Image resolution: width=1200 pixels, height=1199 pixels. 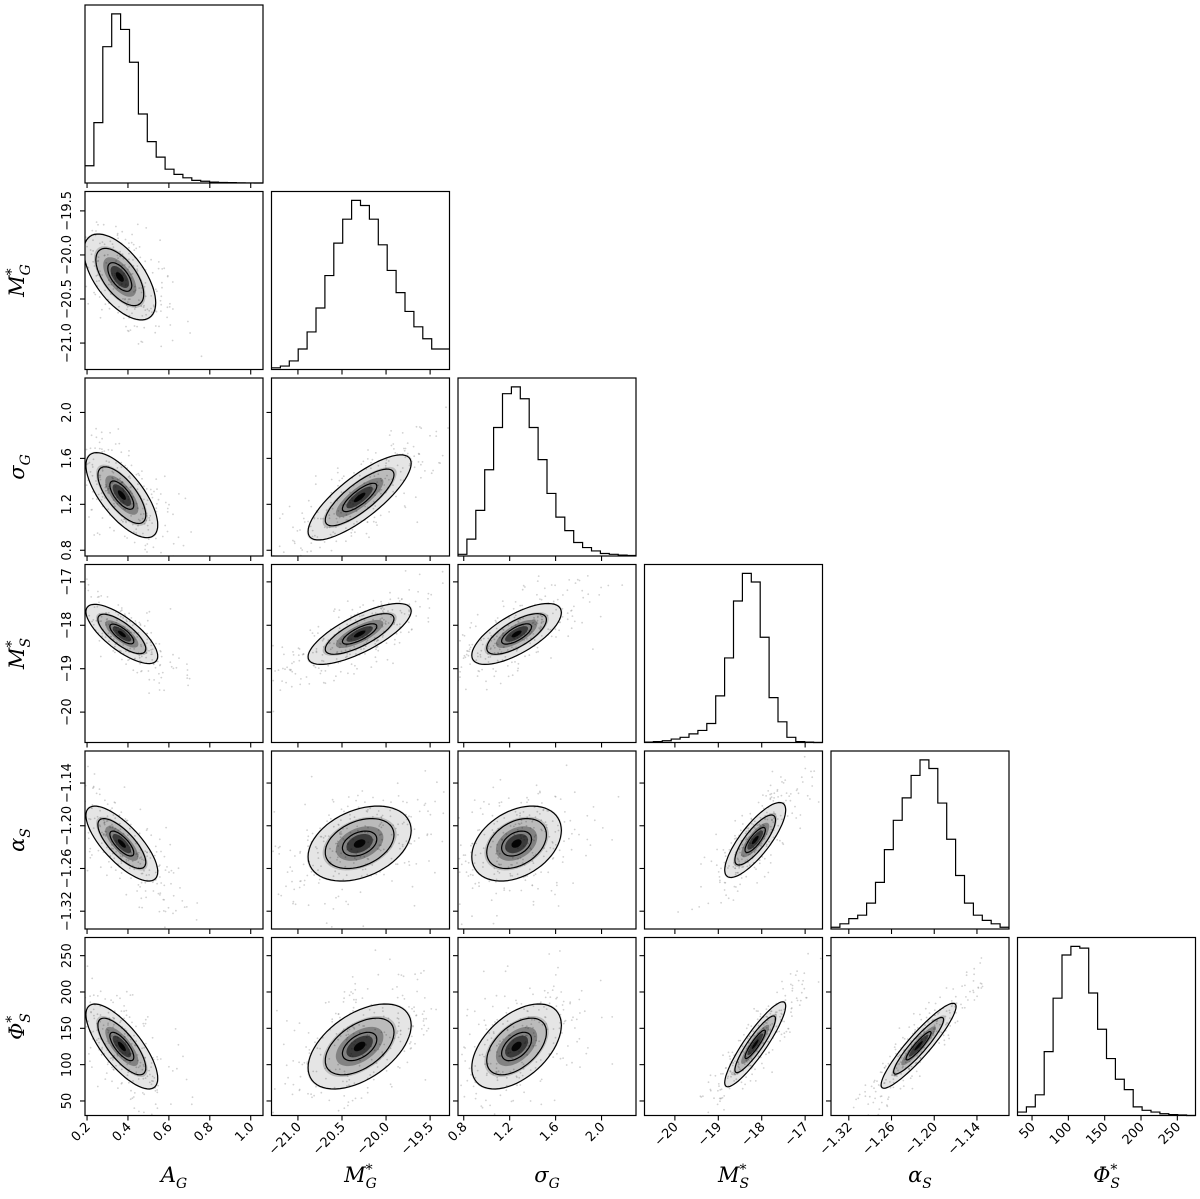 What do you see at coordinates (360, 280) in the screenshot?
I see `panel-frame` at bounding box center [360, 280].